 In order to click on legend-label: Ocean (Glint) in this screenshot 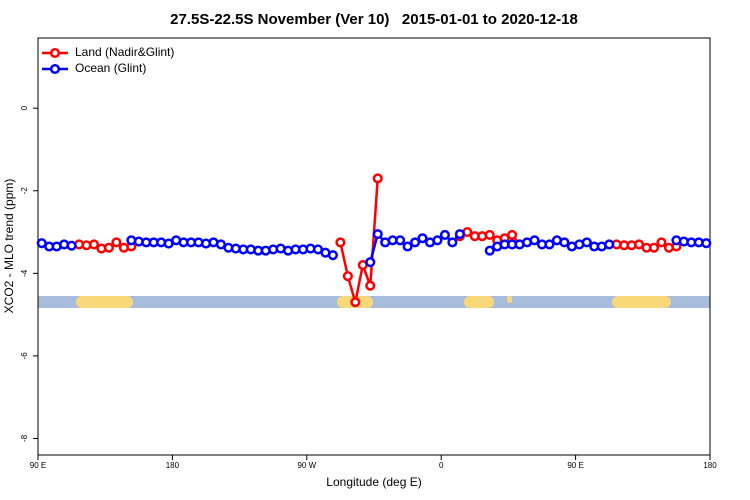, I will do `click(110, 68)`.